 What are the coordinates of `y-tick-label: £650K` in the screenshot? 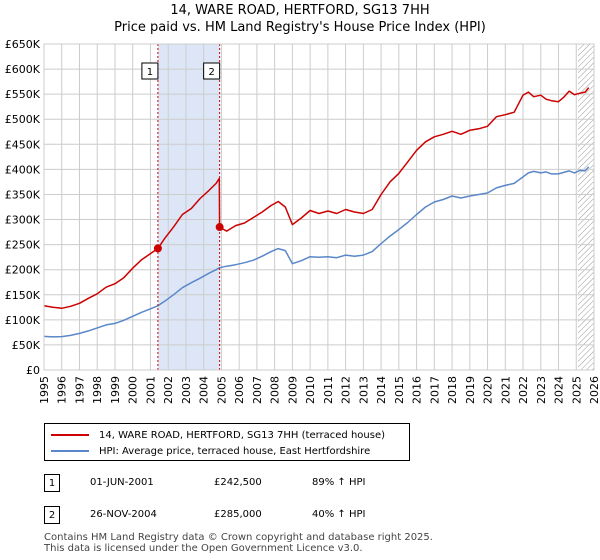 It's located at (23, 44).